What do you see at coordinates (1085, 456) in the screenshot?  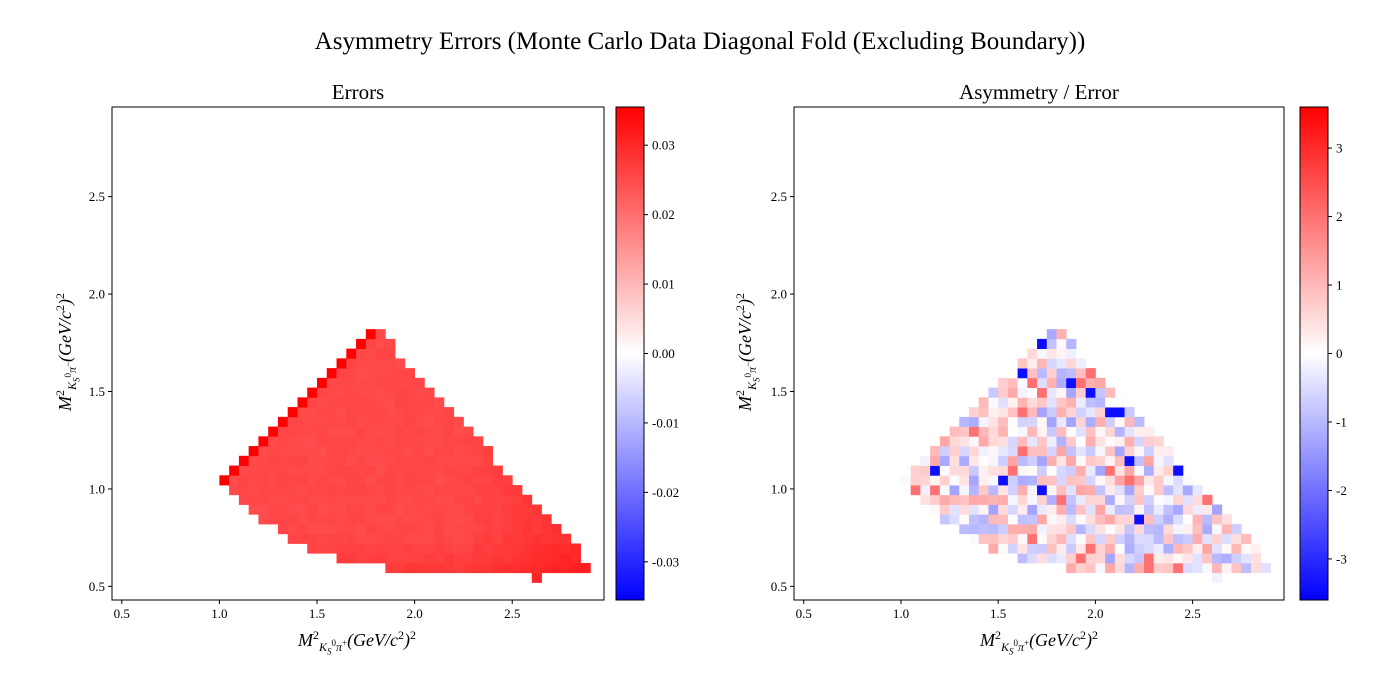 I see `right-cells` at bounding box center [1085, 456].